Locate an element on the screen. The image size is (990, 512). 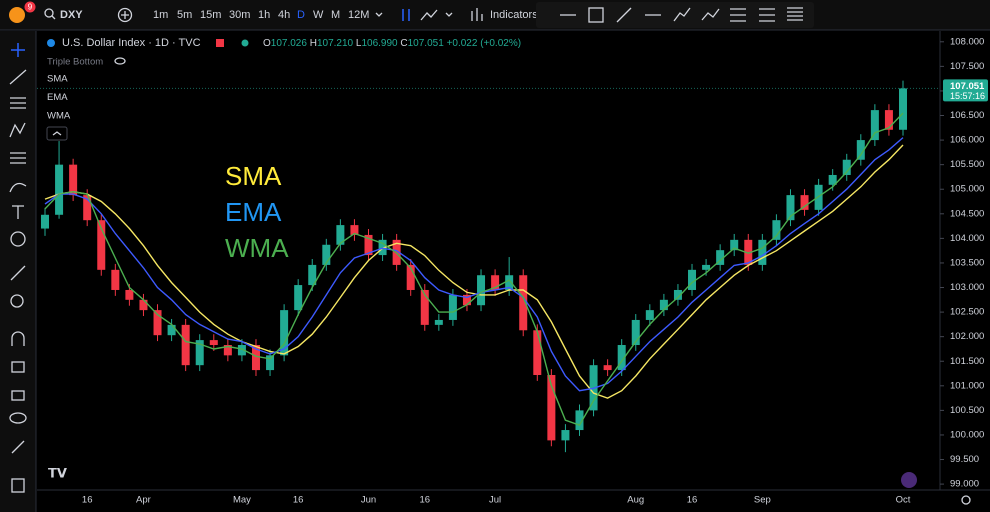
symbol: DXY is located at coordinates (71, 15).